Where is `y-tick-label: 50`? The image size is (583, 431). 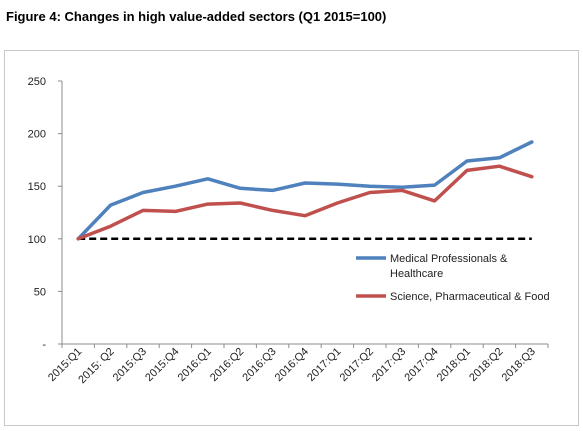
y-tick-label: 50 is located at coordinates (40, 292).